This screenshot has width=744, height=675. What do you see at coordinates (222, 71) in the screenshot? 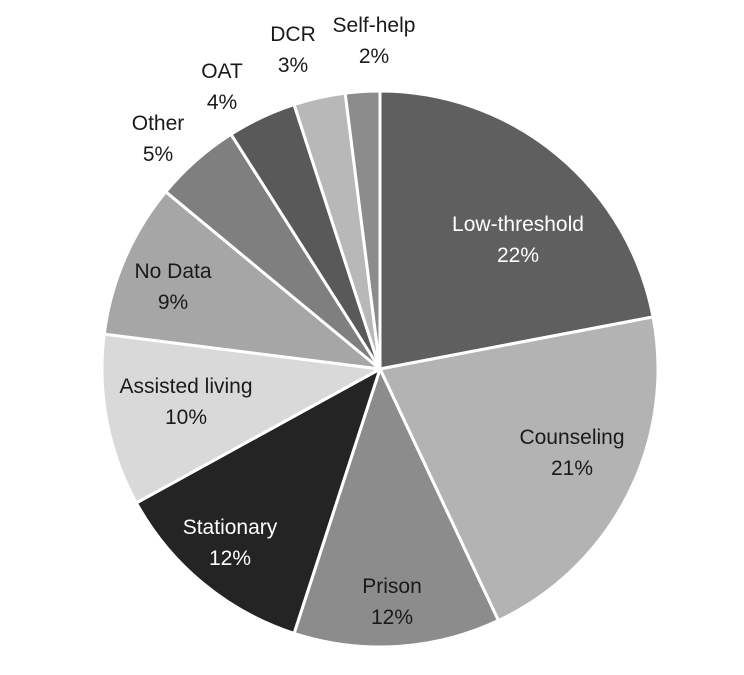
I see `slice-label-oat: OAT` at bounding box center [222, 71].